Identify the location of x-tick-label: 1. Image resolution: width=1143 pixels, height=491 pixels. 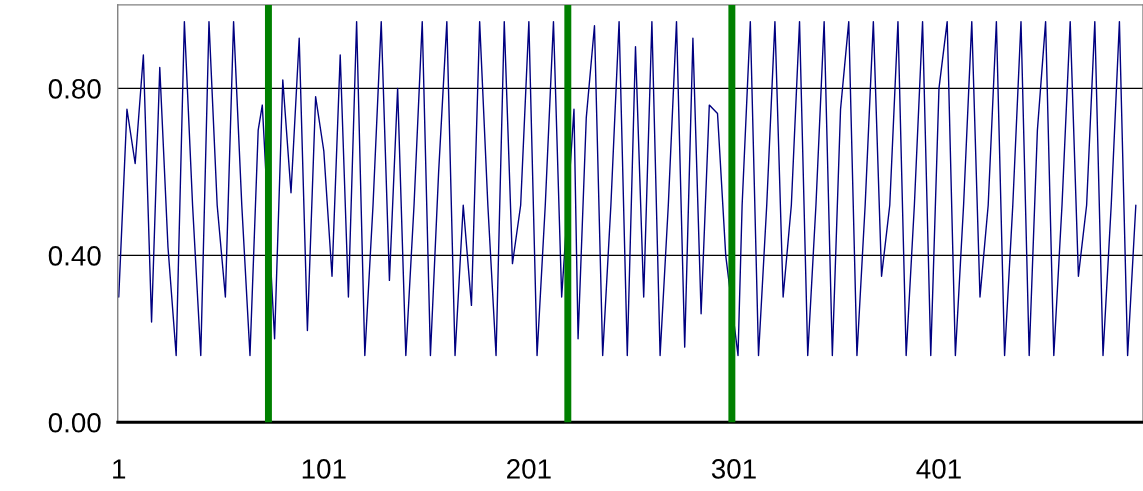
(119, 469).